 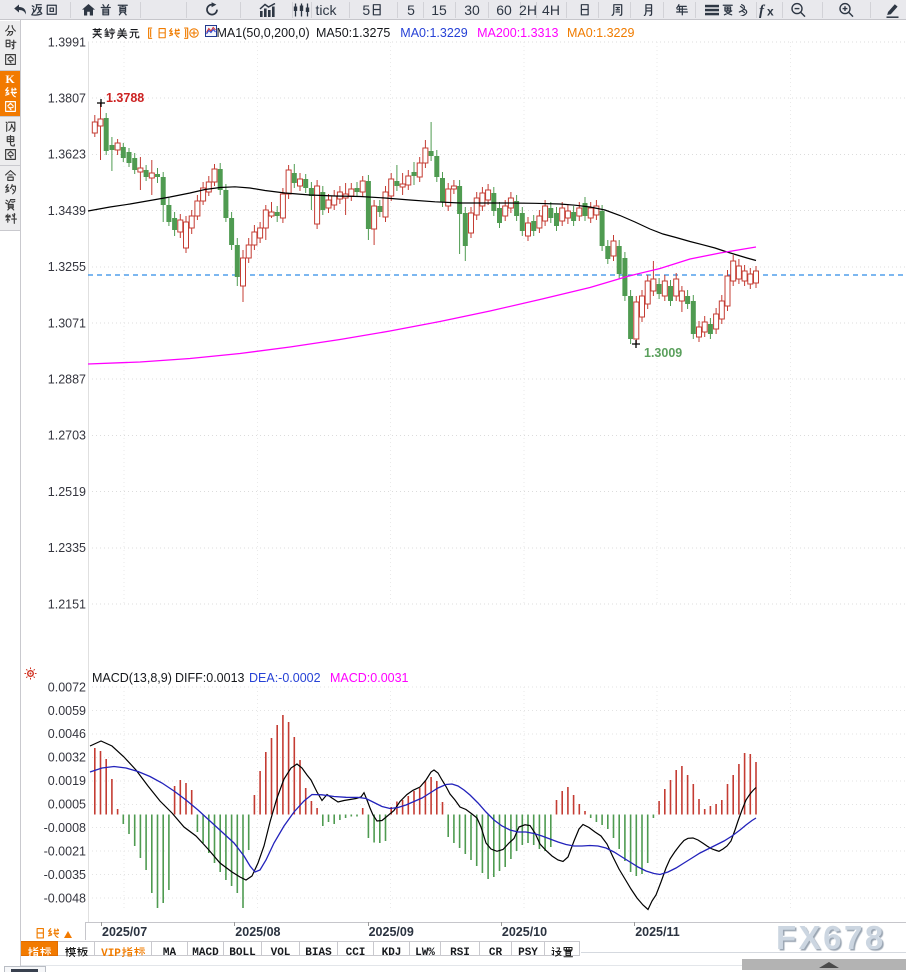 I want to click on svg-text: 0.0005, so click(x=67, y=805).